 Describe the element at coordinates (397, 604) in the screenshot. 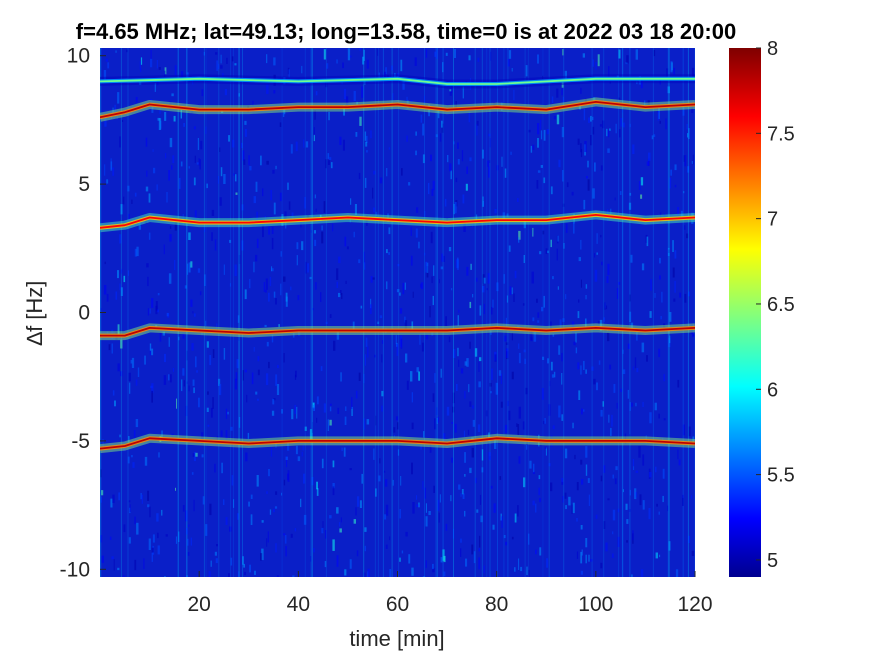

I see `x-tick-label: 60` at that location.